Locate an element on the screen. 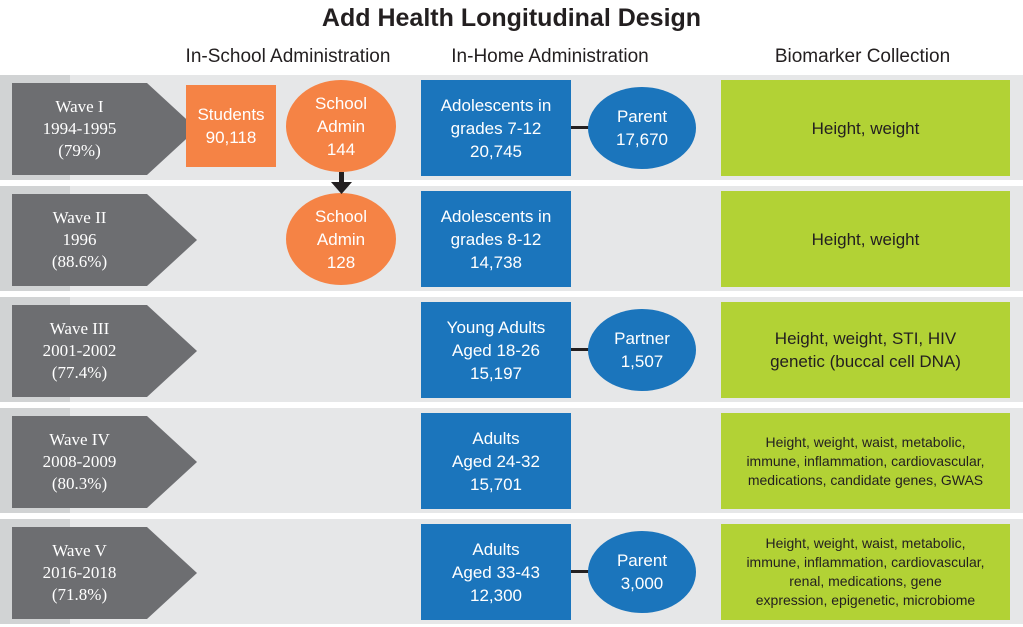  in-home-box: Adolescents in grades 7-12 20,745 is located at coordinates (496, 128).